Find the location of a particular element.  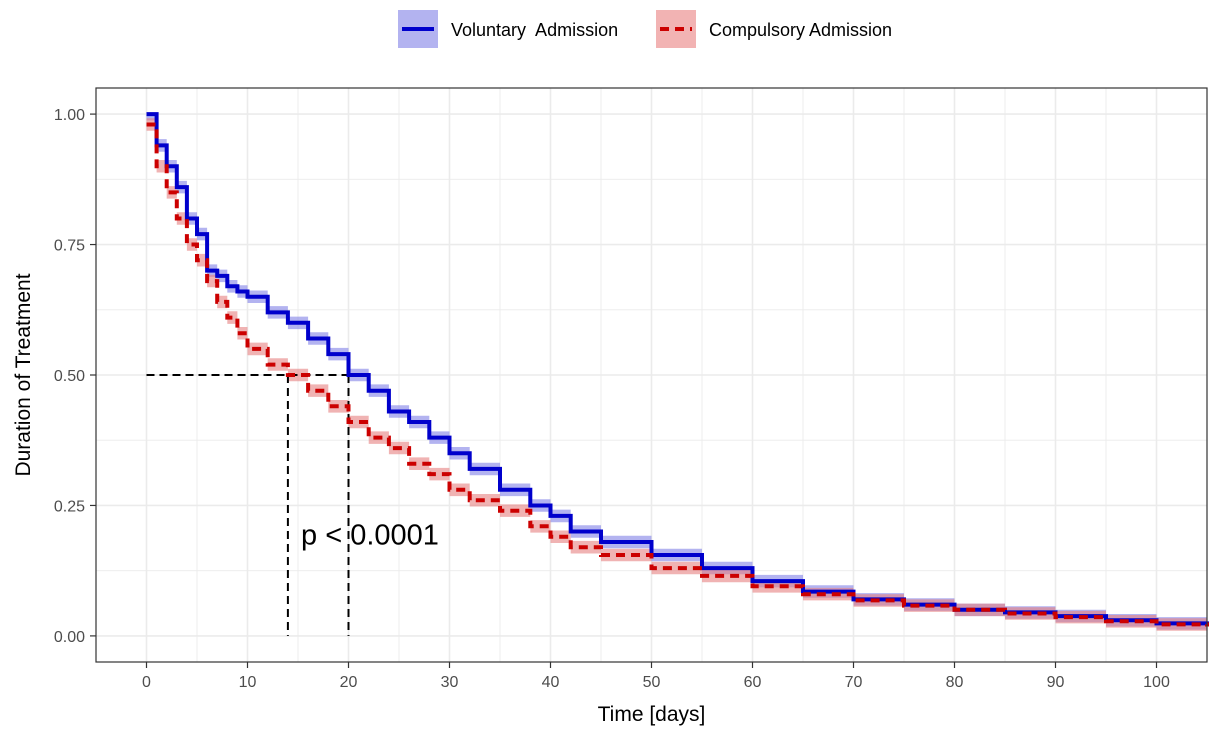

x-tick-label: 30 is located at coordinates (450, 682).